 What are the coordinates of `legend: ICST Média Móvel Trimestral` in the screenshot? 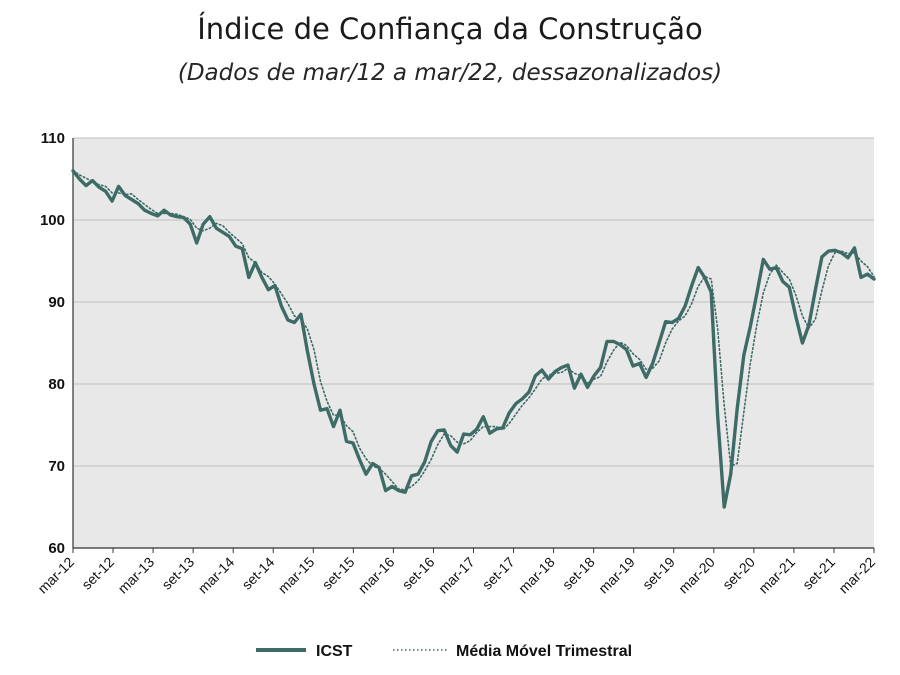 It's located at (444, 651).